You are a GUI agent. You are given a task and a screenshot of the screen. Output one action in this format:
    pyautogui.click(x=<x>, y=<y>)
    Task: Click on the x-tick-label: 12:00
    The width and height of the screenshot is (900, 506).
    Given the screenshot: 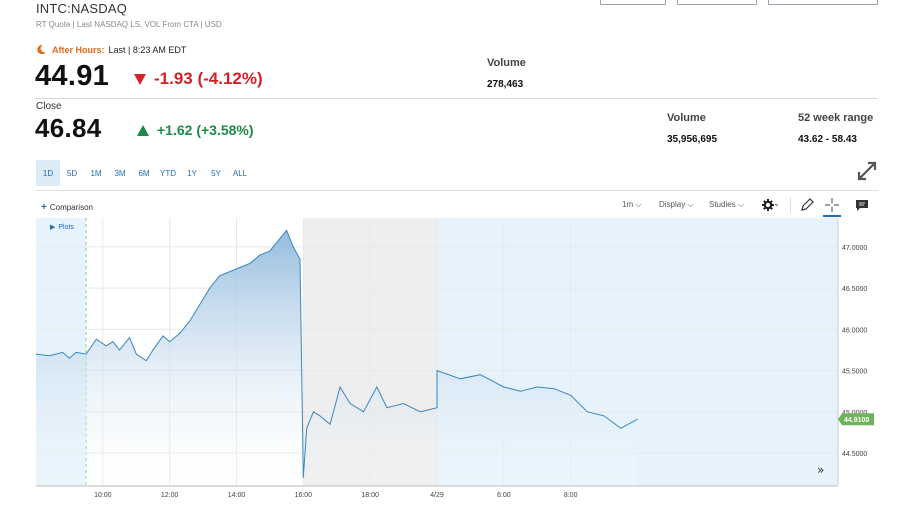 What is the action you would take?
    pyautogui.click(x=170, y=495)
    